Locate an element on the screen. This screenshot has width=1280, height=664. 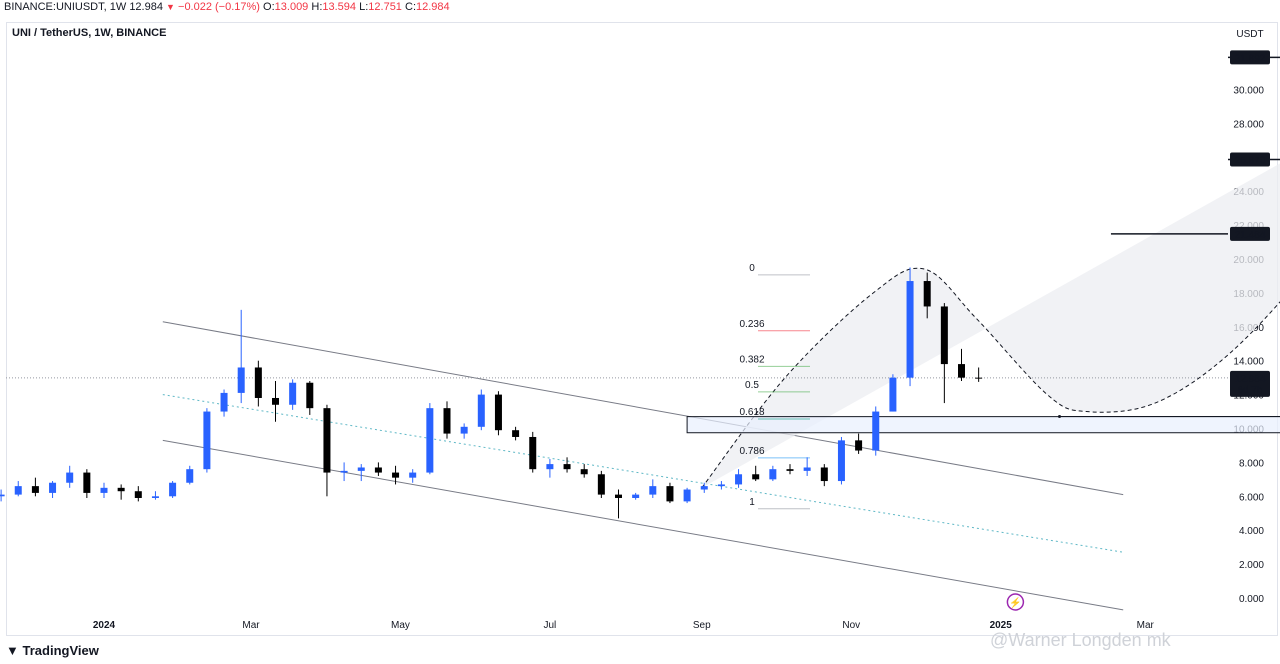
fib-level-label: 0.382 is located at coordinates (751, 359).